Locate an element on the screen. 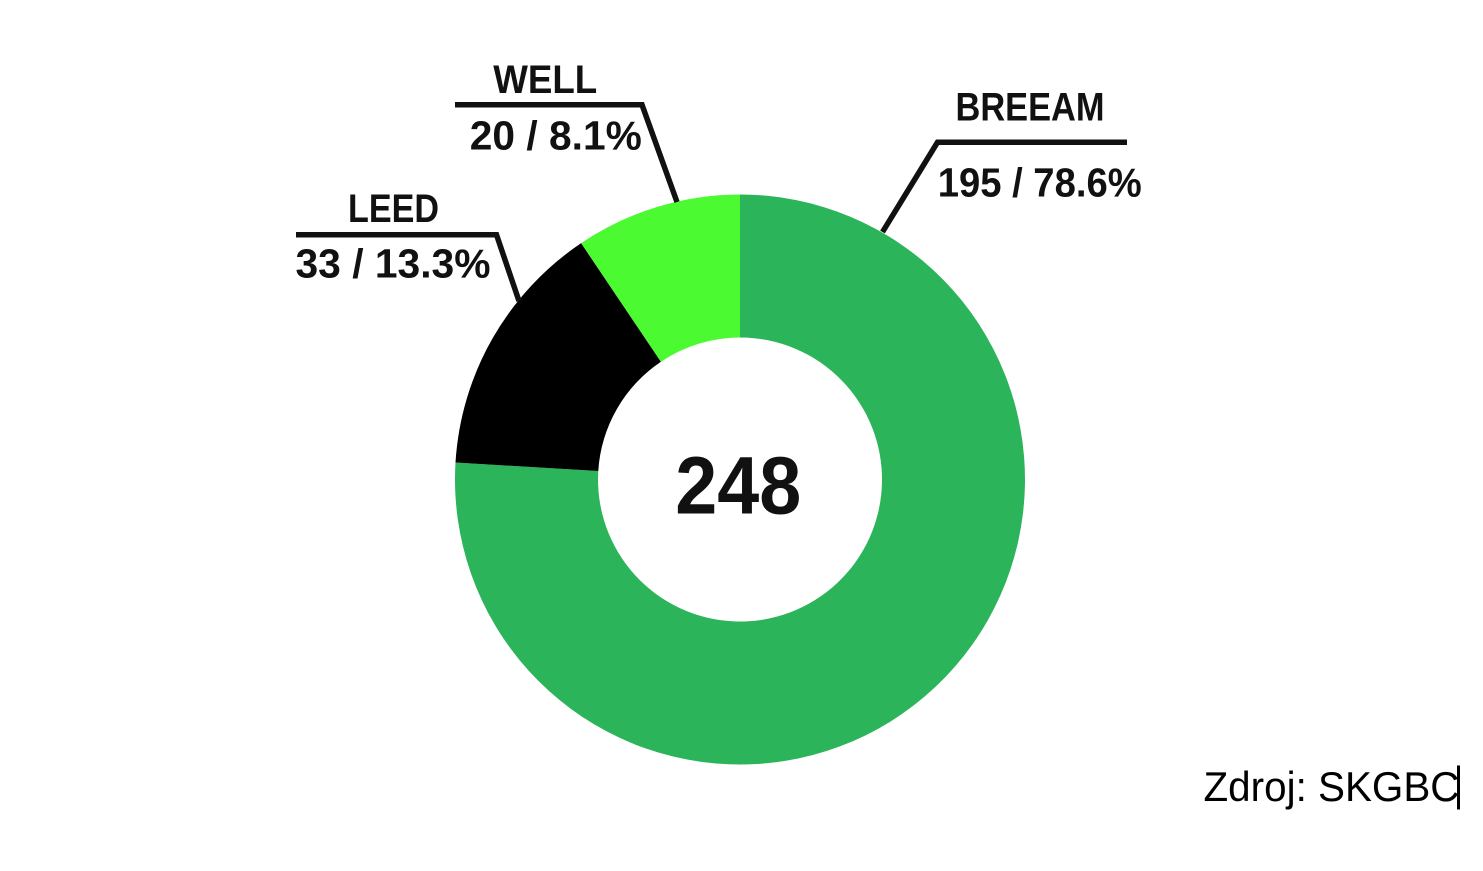  svg-text: Zdroj: SKGBC is located at coordinates (1332, 786).